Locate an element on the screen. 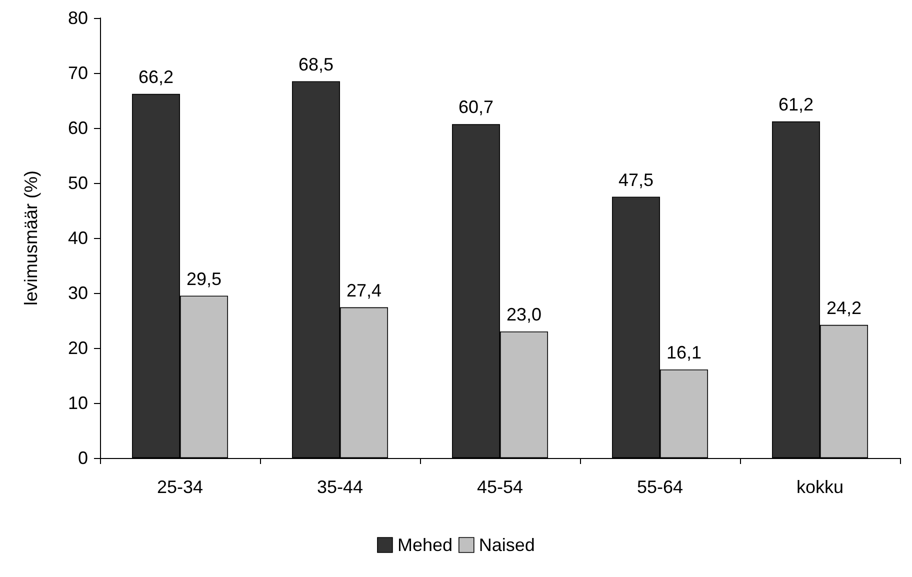  data-label: 68,5 is located at coordinates (316, 64).